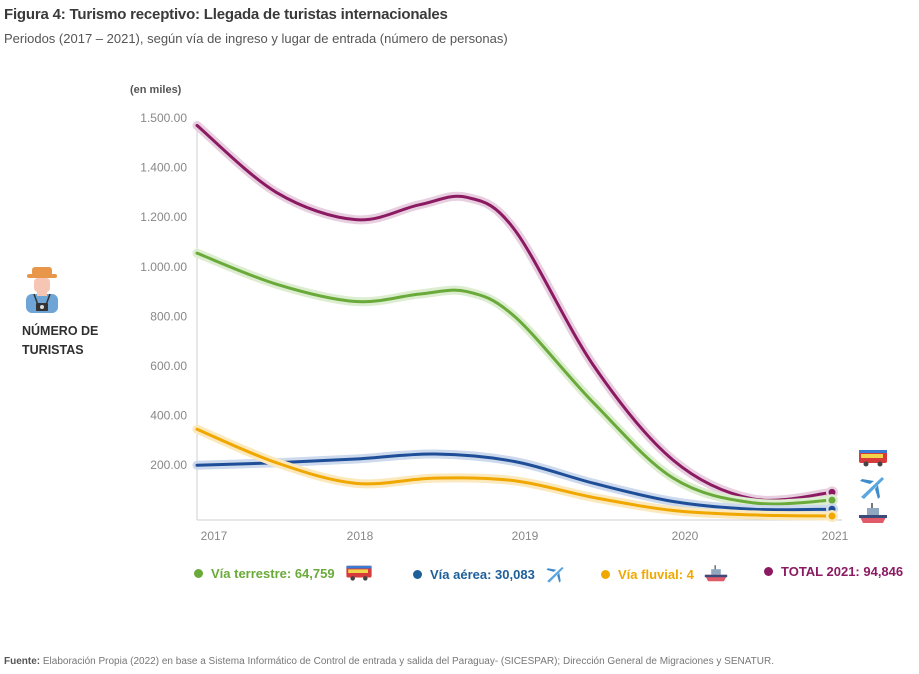  What do you see at coordinates (360, 536) in the screenshot?
I see `x-tick-label: 2018` at bounding box center [360, 536].